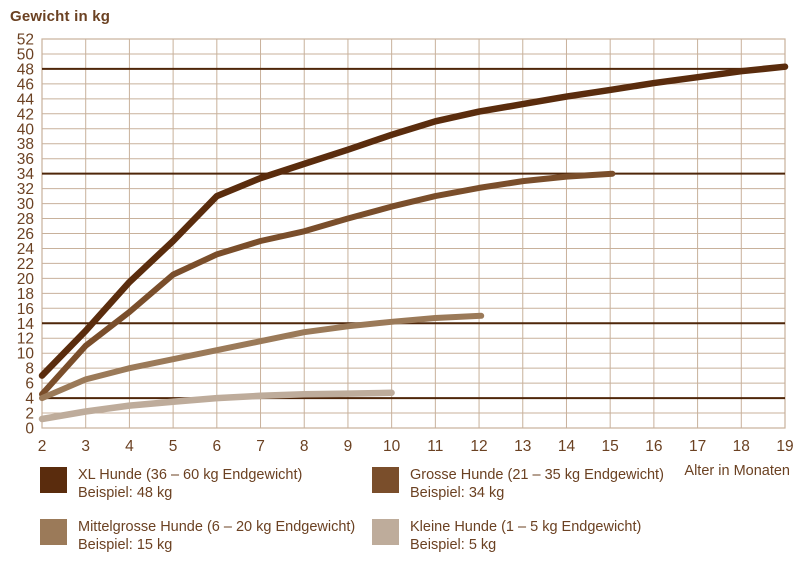 Image resolution: width=800 pixels, height=561 pixels. What do you see at coordinates (26, 354) in the screenshot?
I see `y-tick-label: 10` at bounding box center [26, 354].